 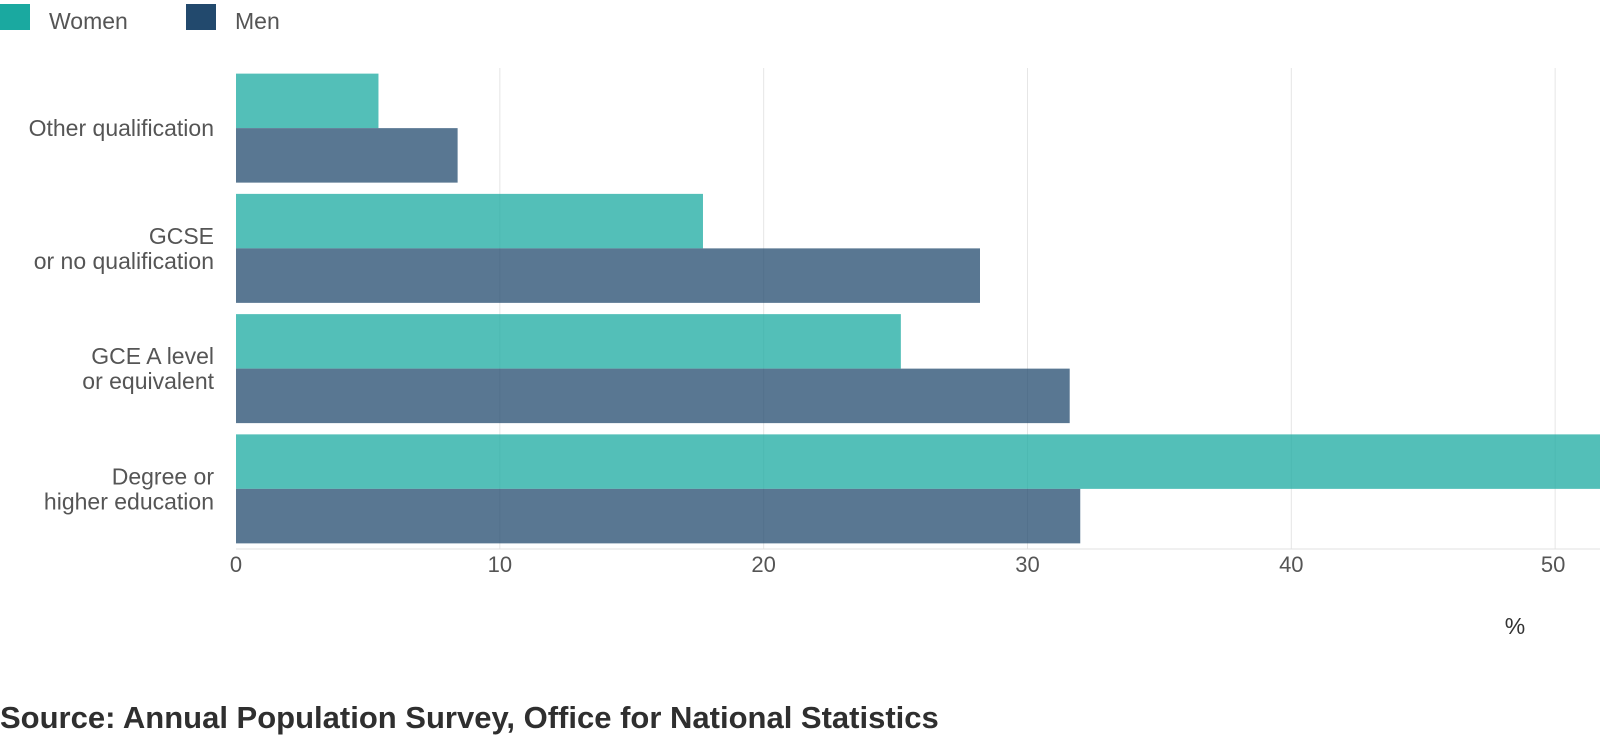 What do you see at coordinates (88, 21) in the screenshot?
I see `legend-label: Women` at bounding box center [88, 21].